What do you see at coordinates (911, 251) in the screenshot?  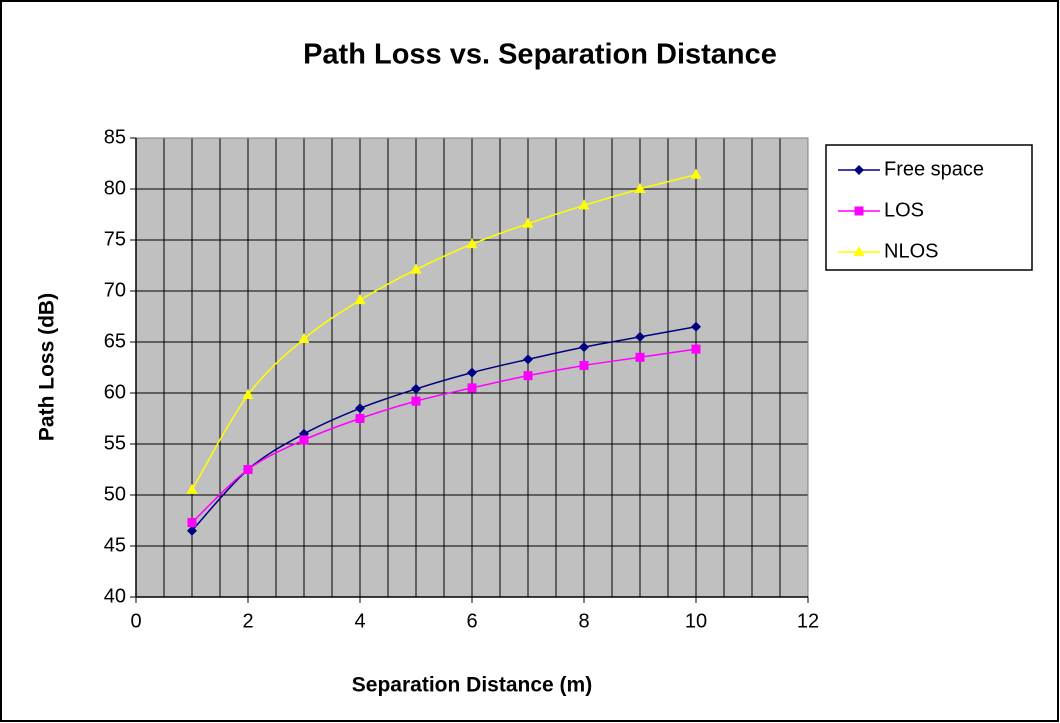 I see `legend-label: NLOS` at bounding box center [911, 251].